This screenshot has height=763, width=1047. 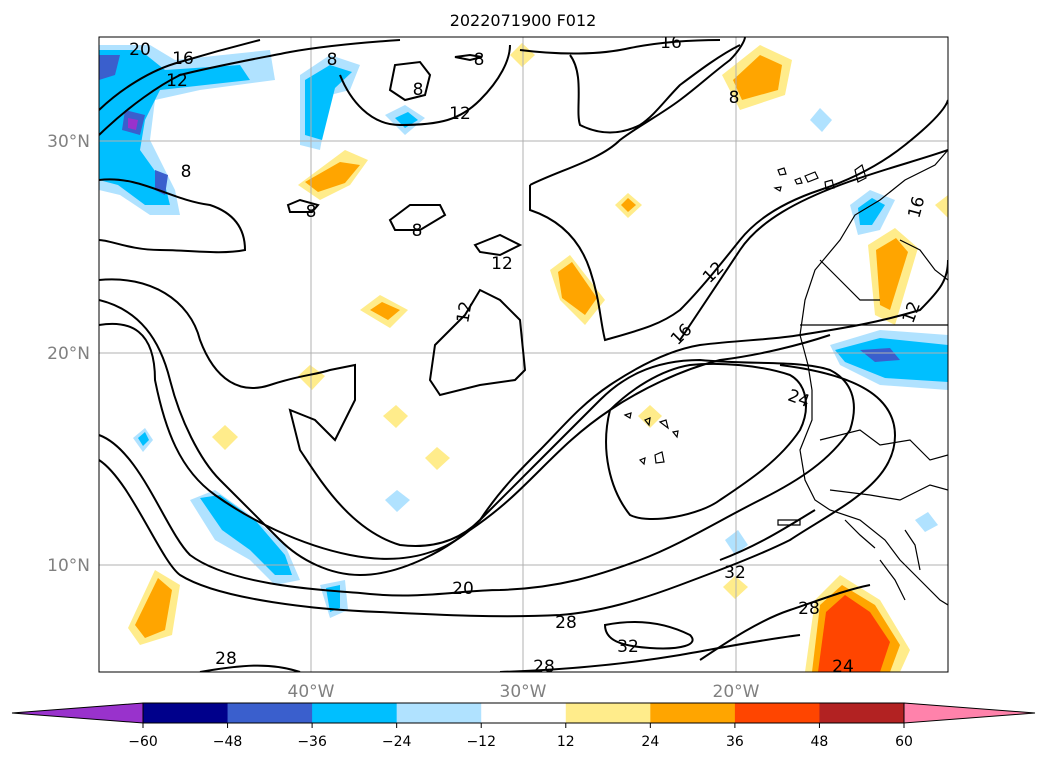 What do you see at coordinates (520, 736) in the screenshot?
I see `colorbar-ticks: −60 −48 −36 −24 −12 12 24 36 48 60` at bounding box center [520, 736].